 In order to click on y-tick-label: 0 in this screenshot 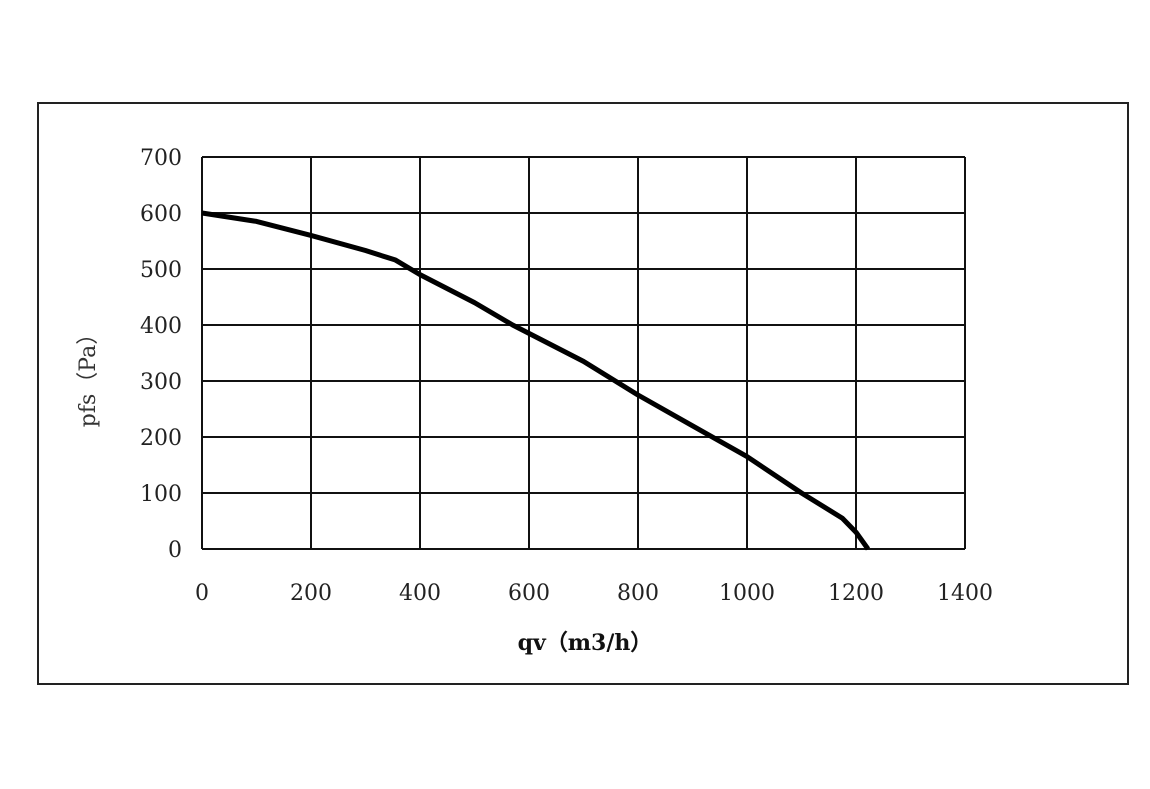, I will do `click(175, 550)`.